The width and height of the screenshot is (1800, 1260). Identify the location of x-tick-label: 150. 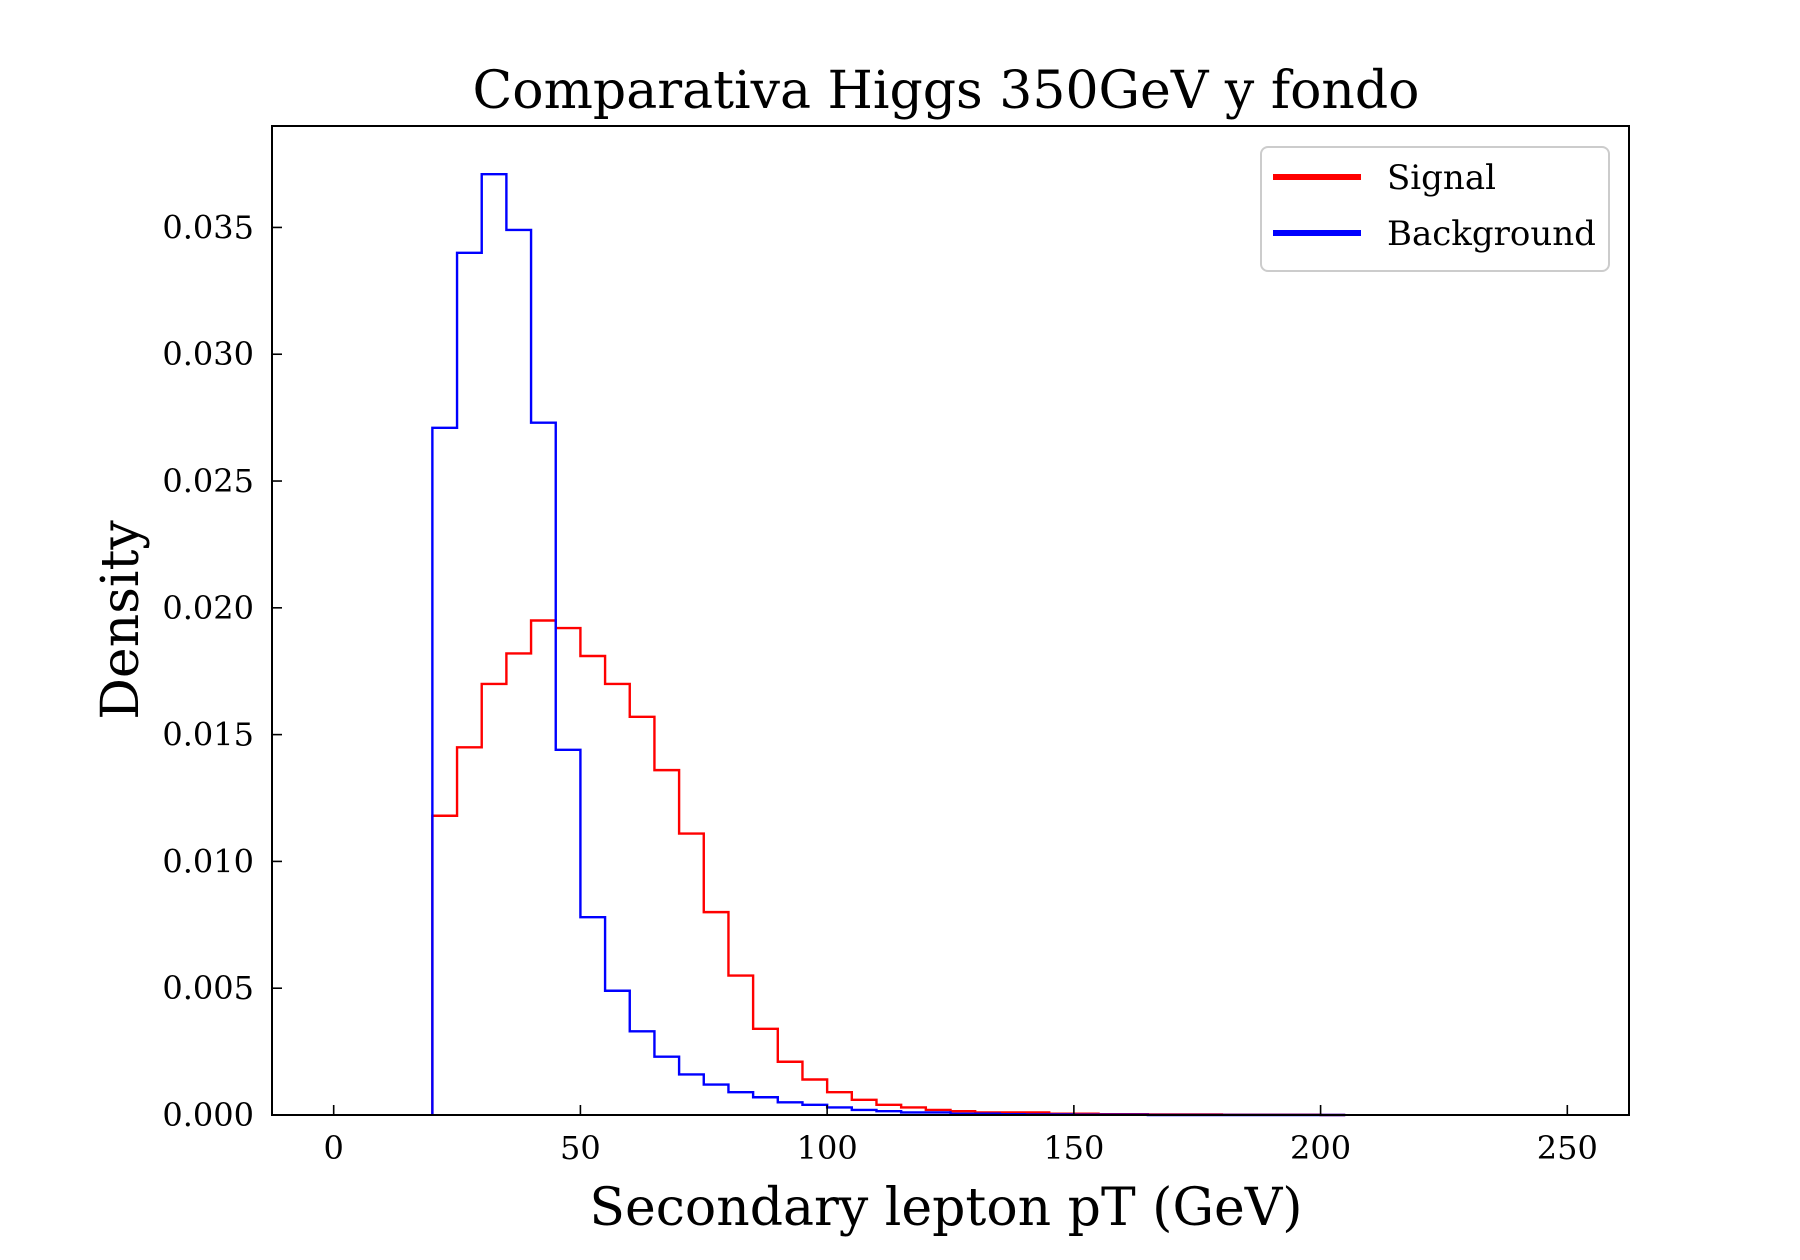
(1073, 1148).